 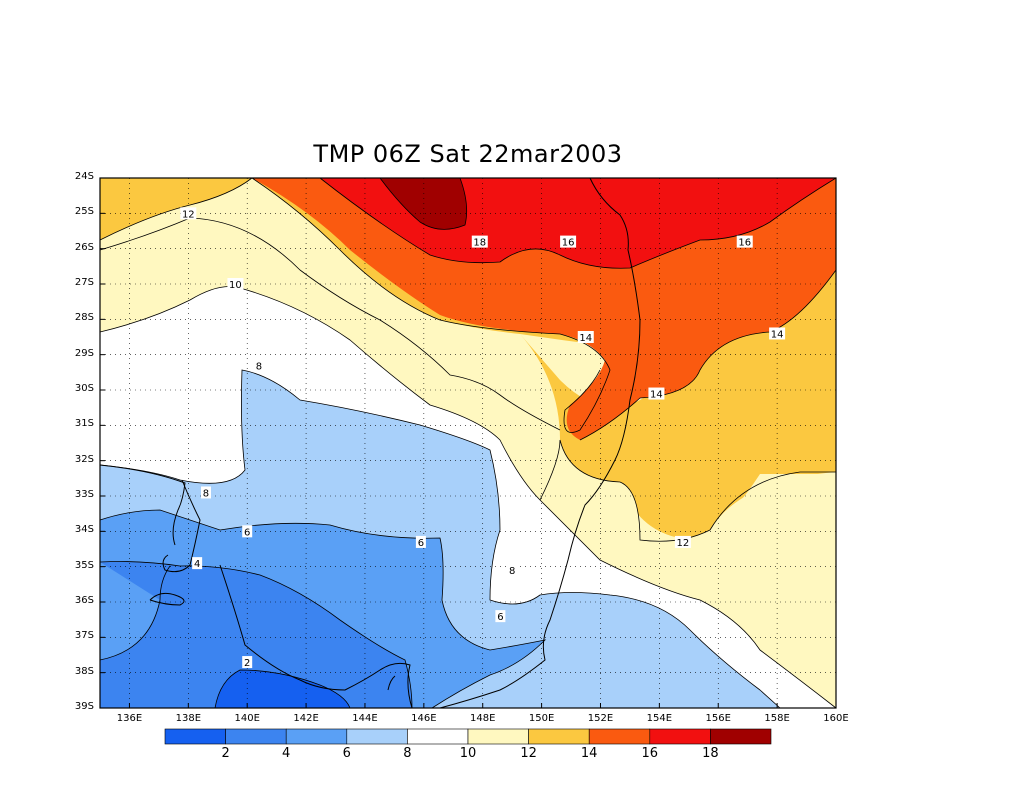 What do you see at coordinates (84, 530) in the screenshot?
I see `lat-tick-label: 34S` at bounding box center [84, 530].